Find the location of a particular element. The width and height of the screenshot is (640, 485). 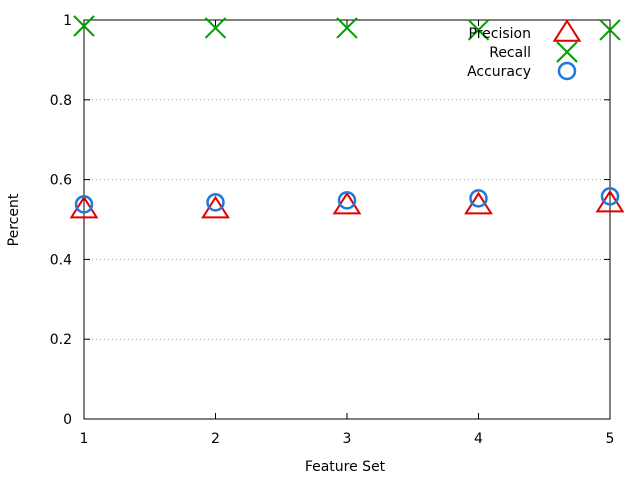

y-tick-label: 0.2 is located at coordinates (61, 340).